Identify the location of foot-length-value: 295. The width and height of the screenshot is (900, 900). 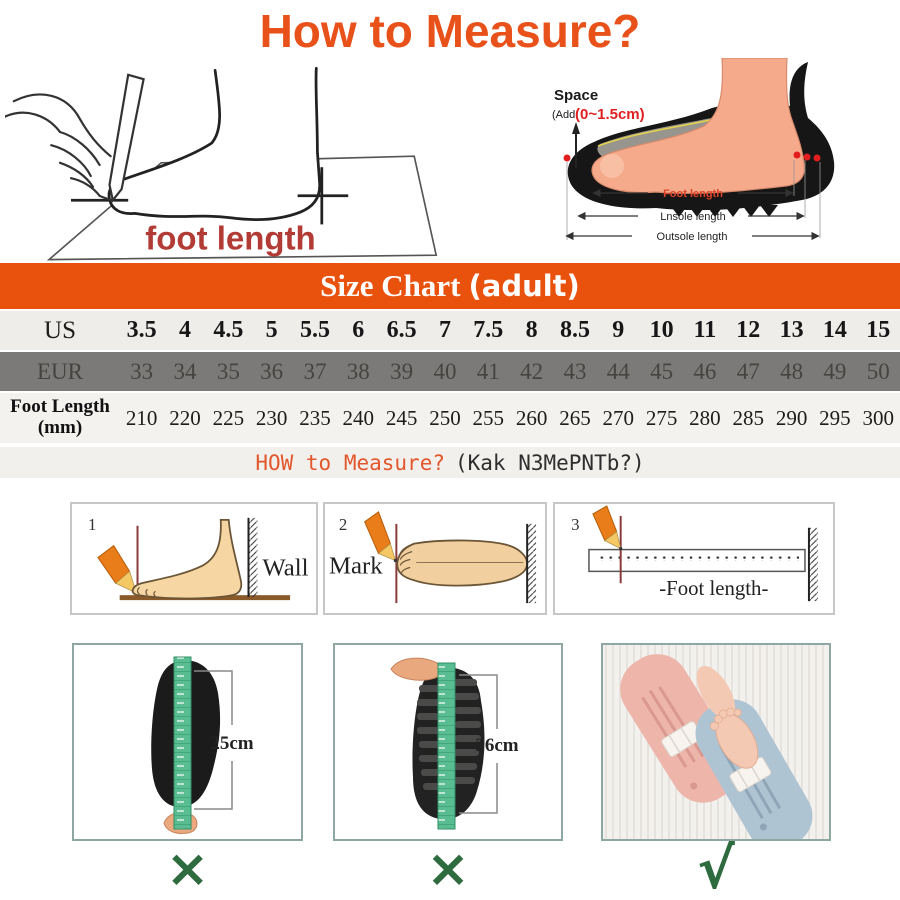
(835, 417).